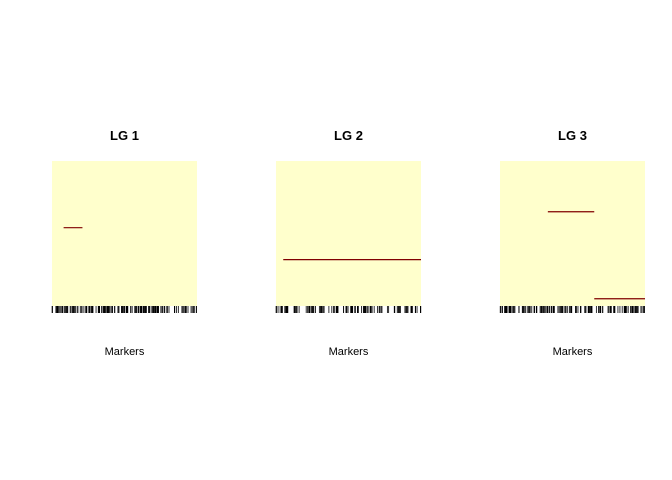 This screenshot has width=672, height=480. What do you see at coordinates (348, 135) in the screenshot?
I see `panel-title: LG 2` at bounding box center [348, 135].